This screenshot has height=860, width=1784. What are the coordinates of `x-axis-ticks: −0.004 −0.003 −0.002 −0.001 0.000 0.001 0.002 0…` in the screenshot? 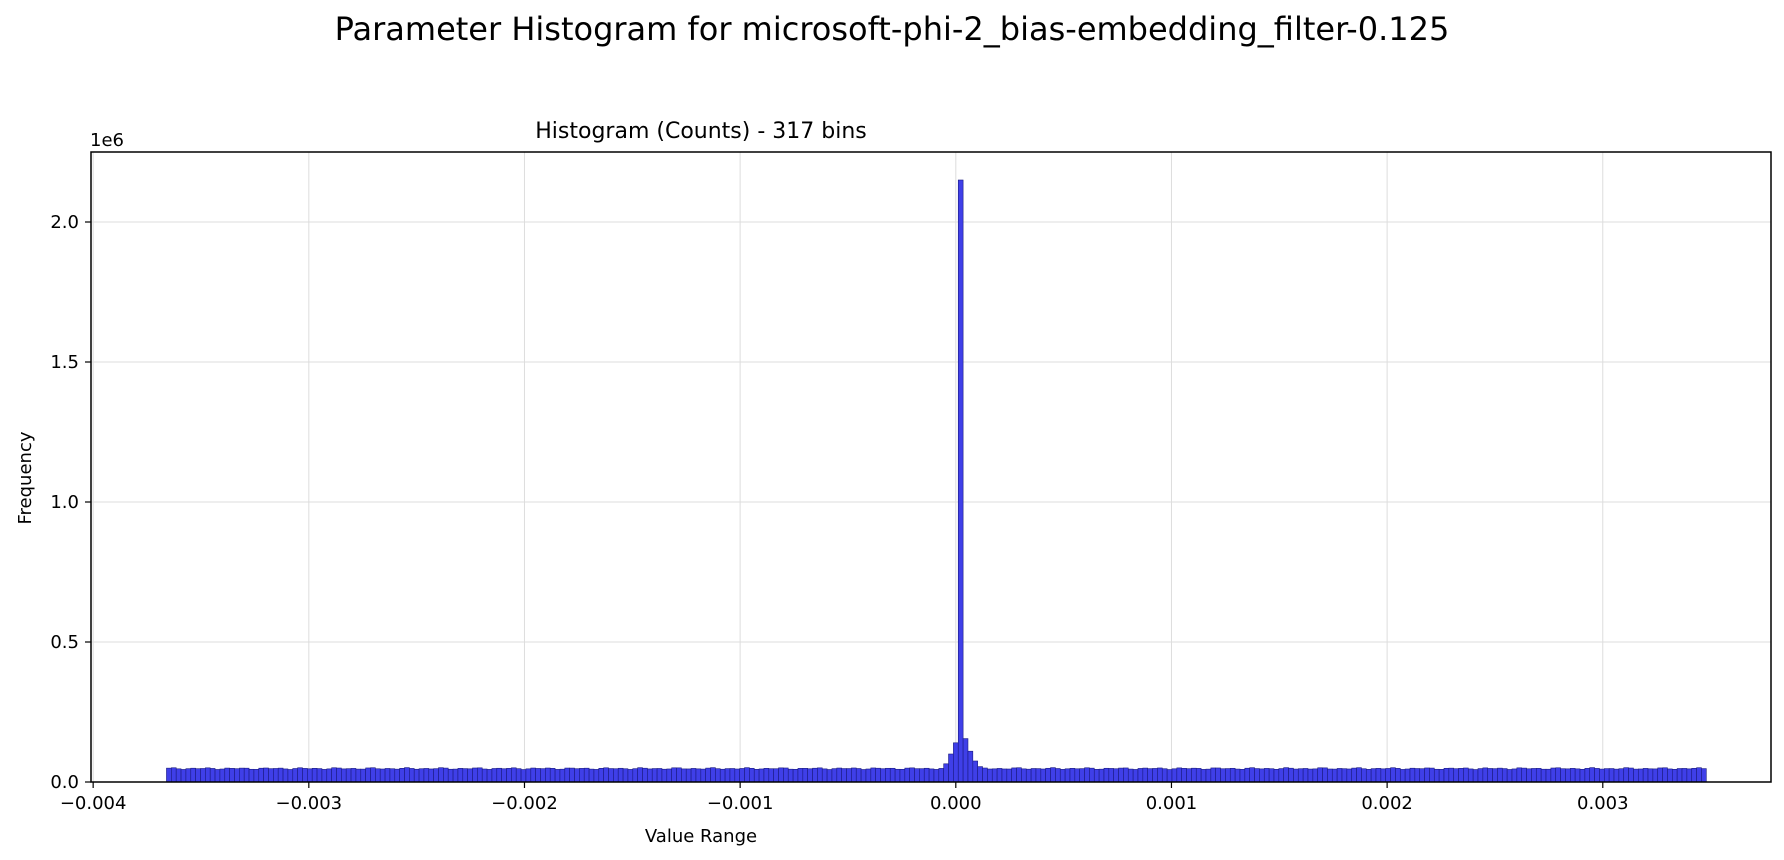 It's located at (844, 798).